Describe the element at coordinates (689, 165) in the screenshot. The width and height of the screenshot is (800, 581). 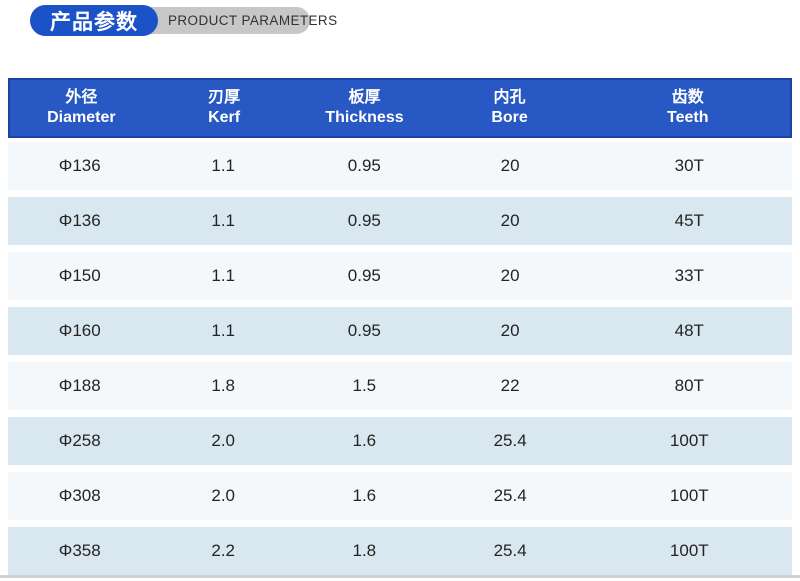
I see `table-cell: 30T` at that location.